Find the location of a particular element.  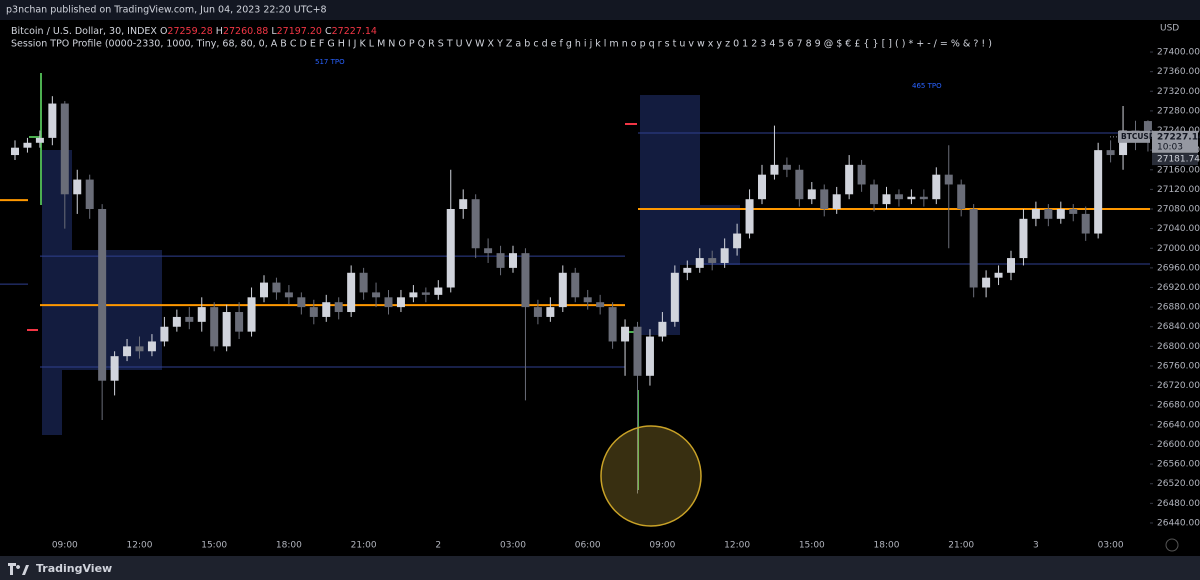

y-tick-label: 27120.00 is located at coordinates (1178, 190).